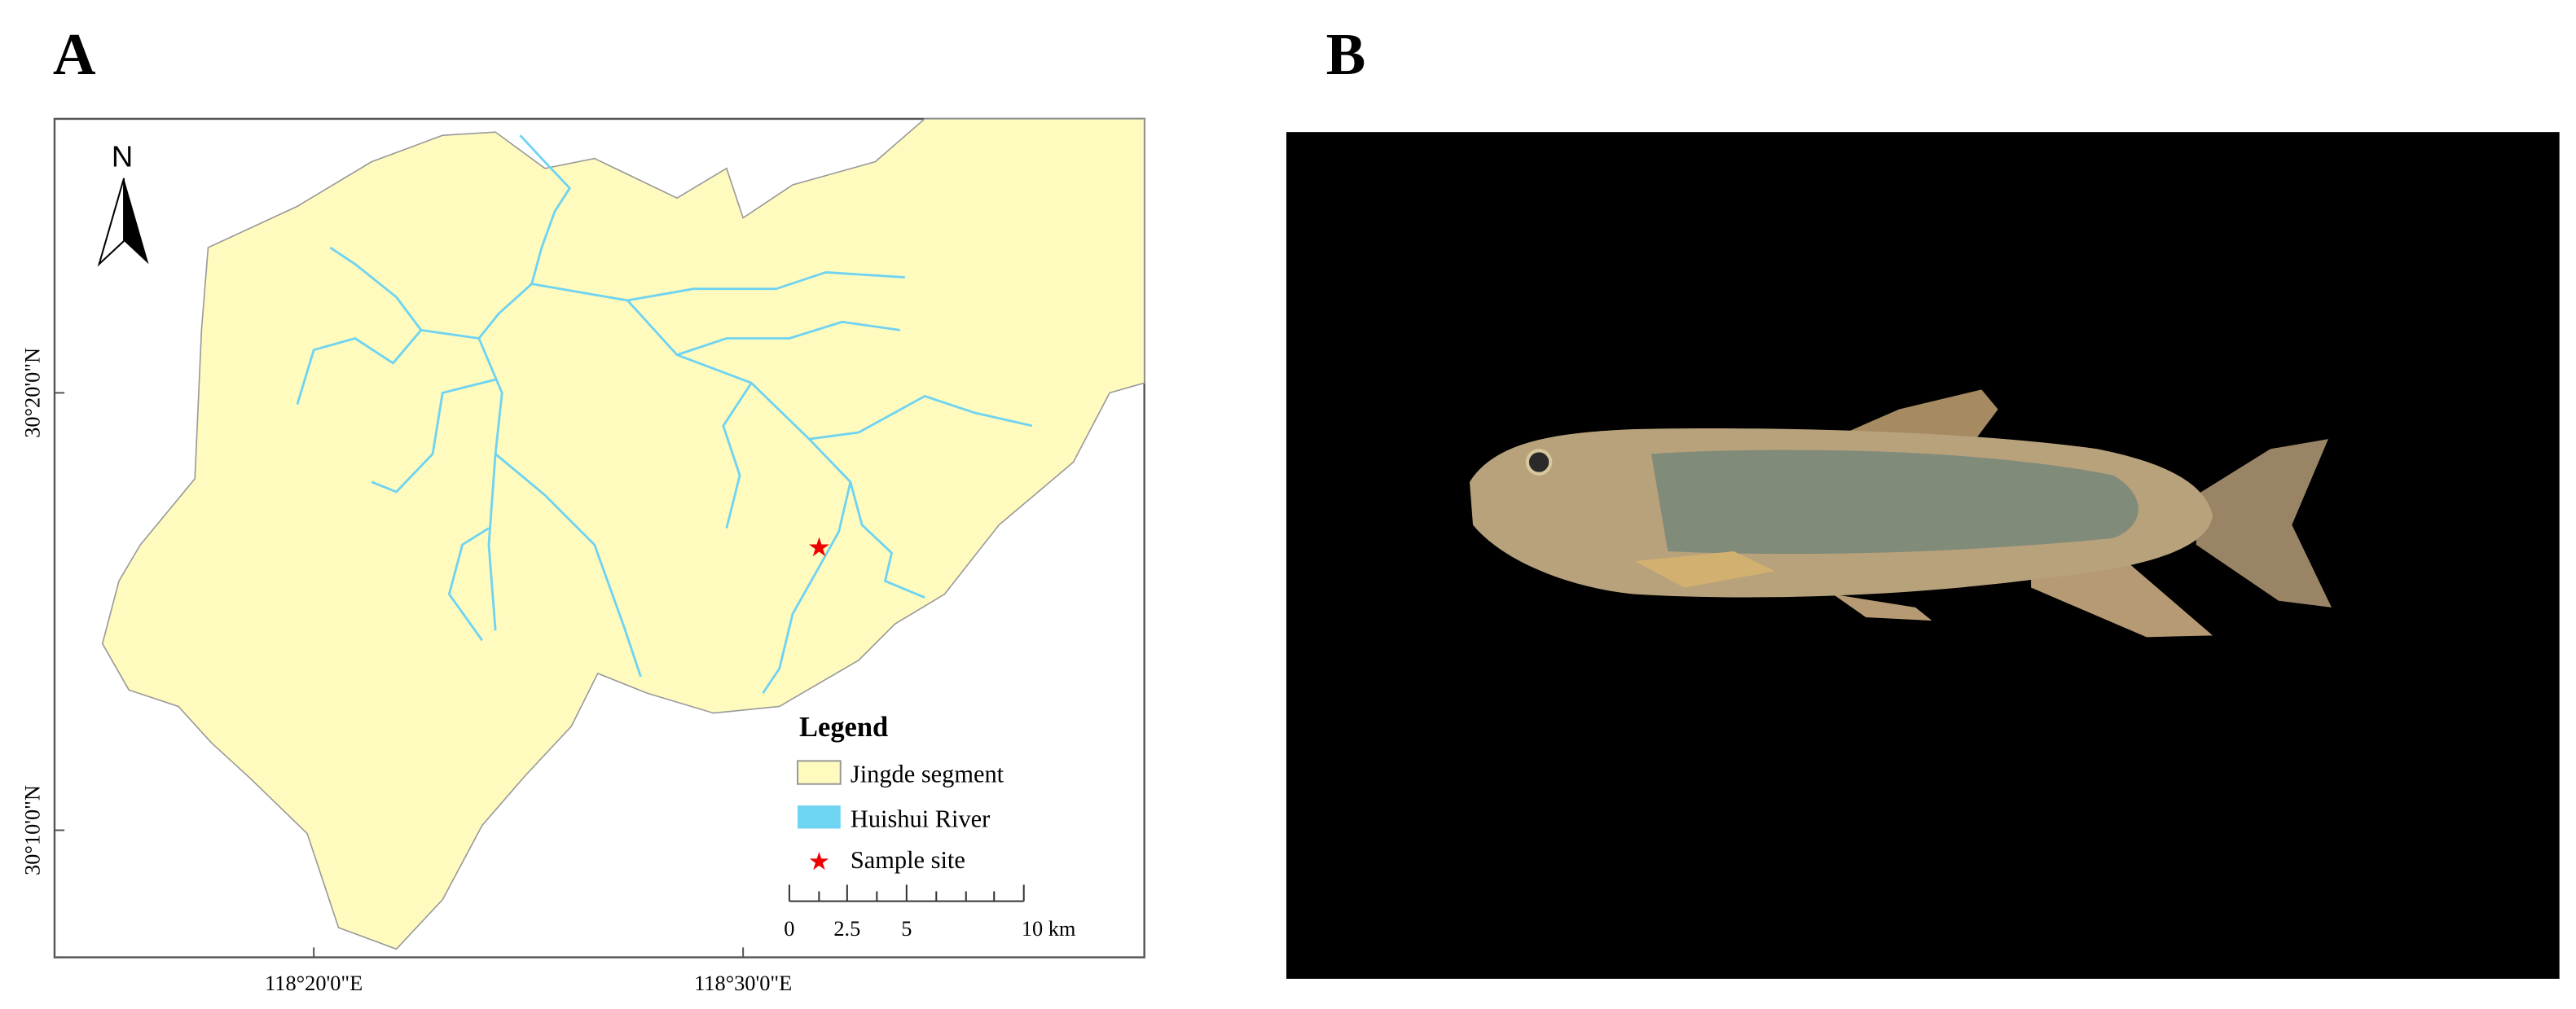  I want to click on sample-site: ★, so click(819, 548).